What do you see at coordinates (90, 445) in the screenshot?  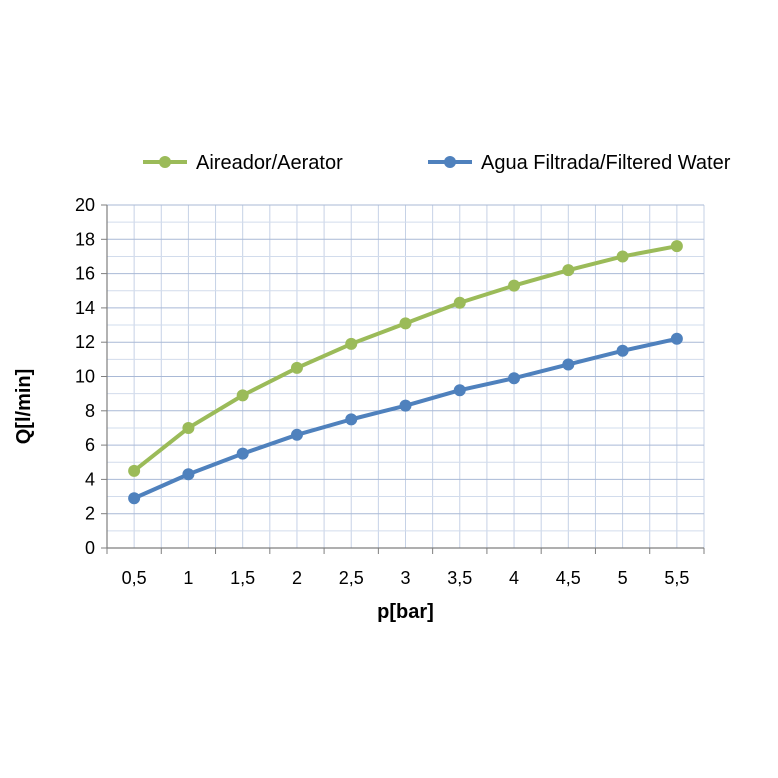 I see `y-tick-label: 6` at bounding box center [90, 445].